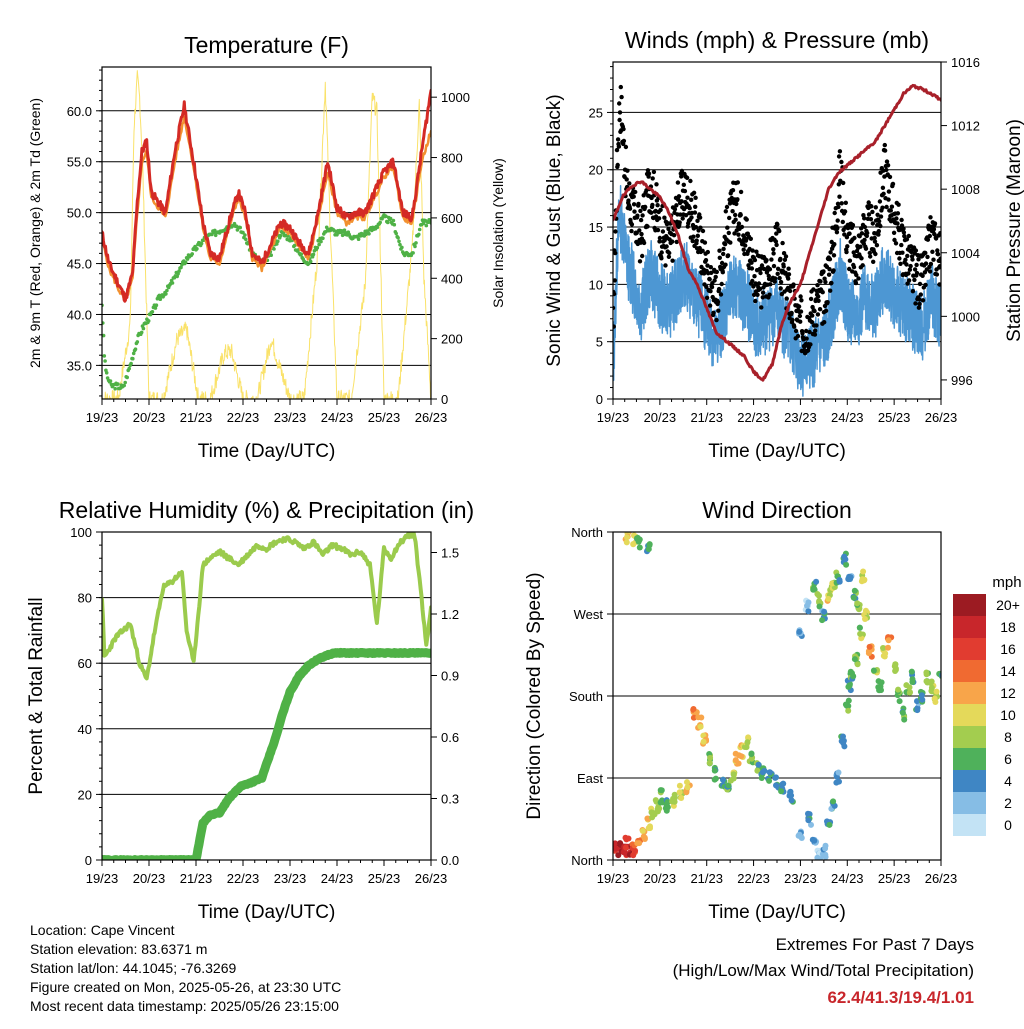 The width and height of the screenshot is (1024, 1029). What do you see at coordinates (777, 40) in the screenshot?
I see `winds-title: Winds (mph) & Pressure (mb)` at bounding box center [777, 40].